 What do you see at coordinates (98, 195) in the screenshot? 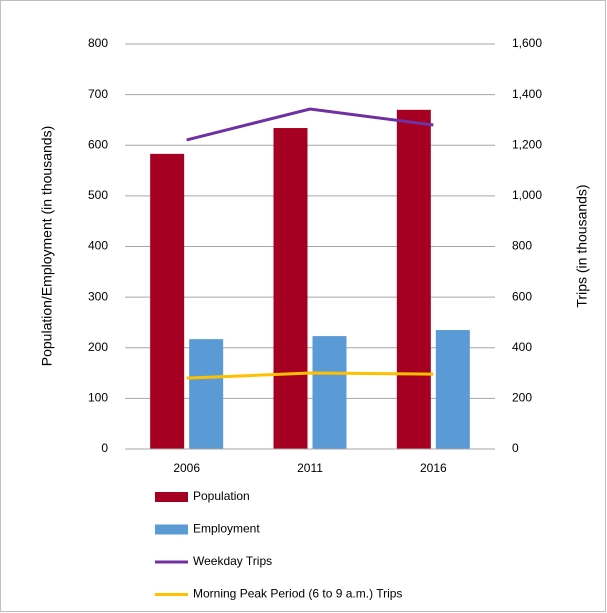
I see `y-tick-label: 500` at bounding box center [98, 195].